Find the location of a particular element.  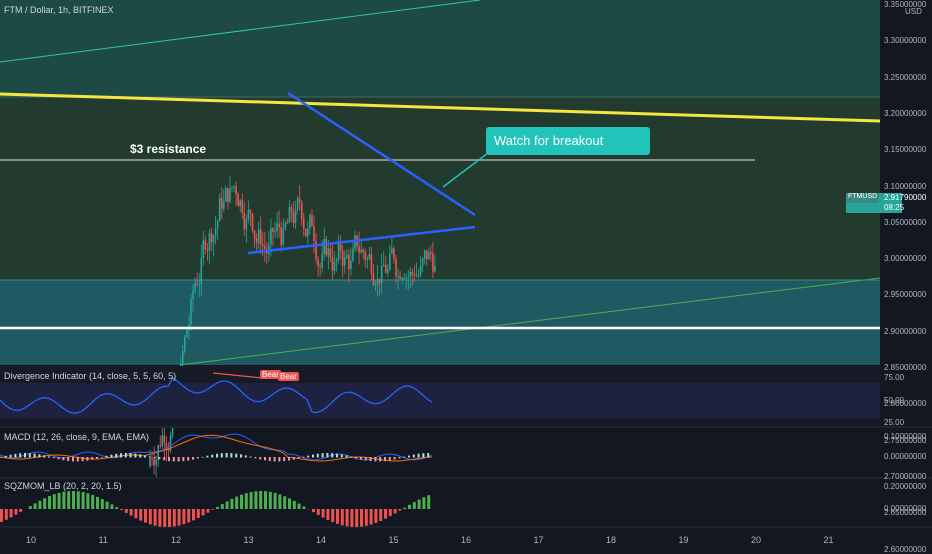

price-tick: 3.25000000 is located at coordinates (905, 77).